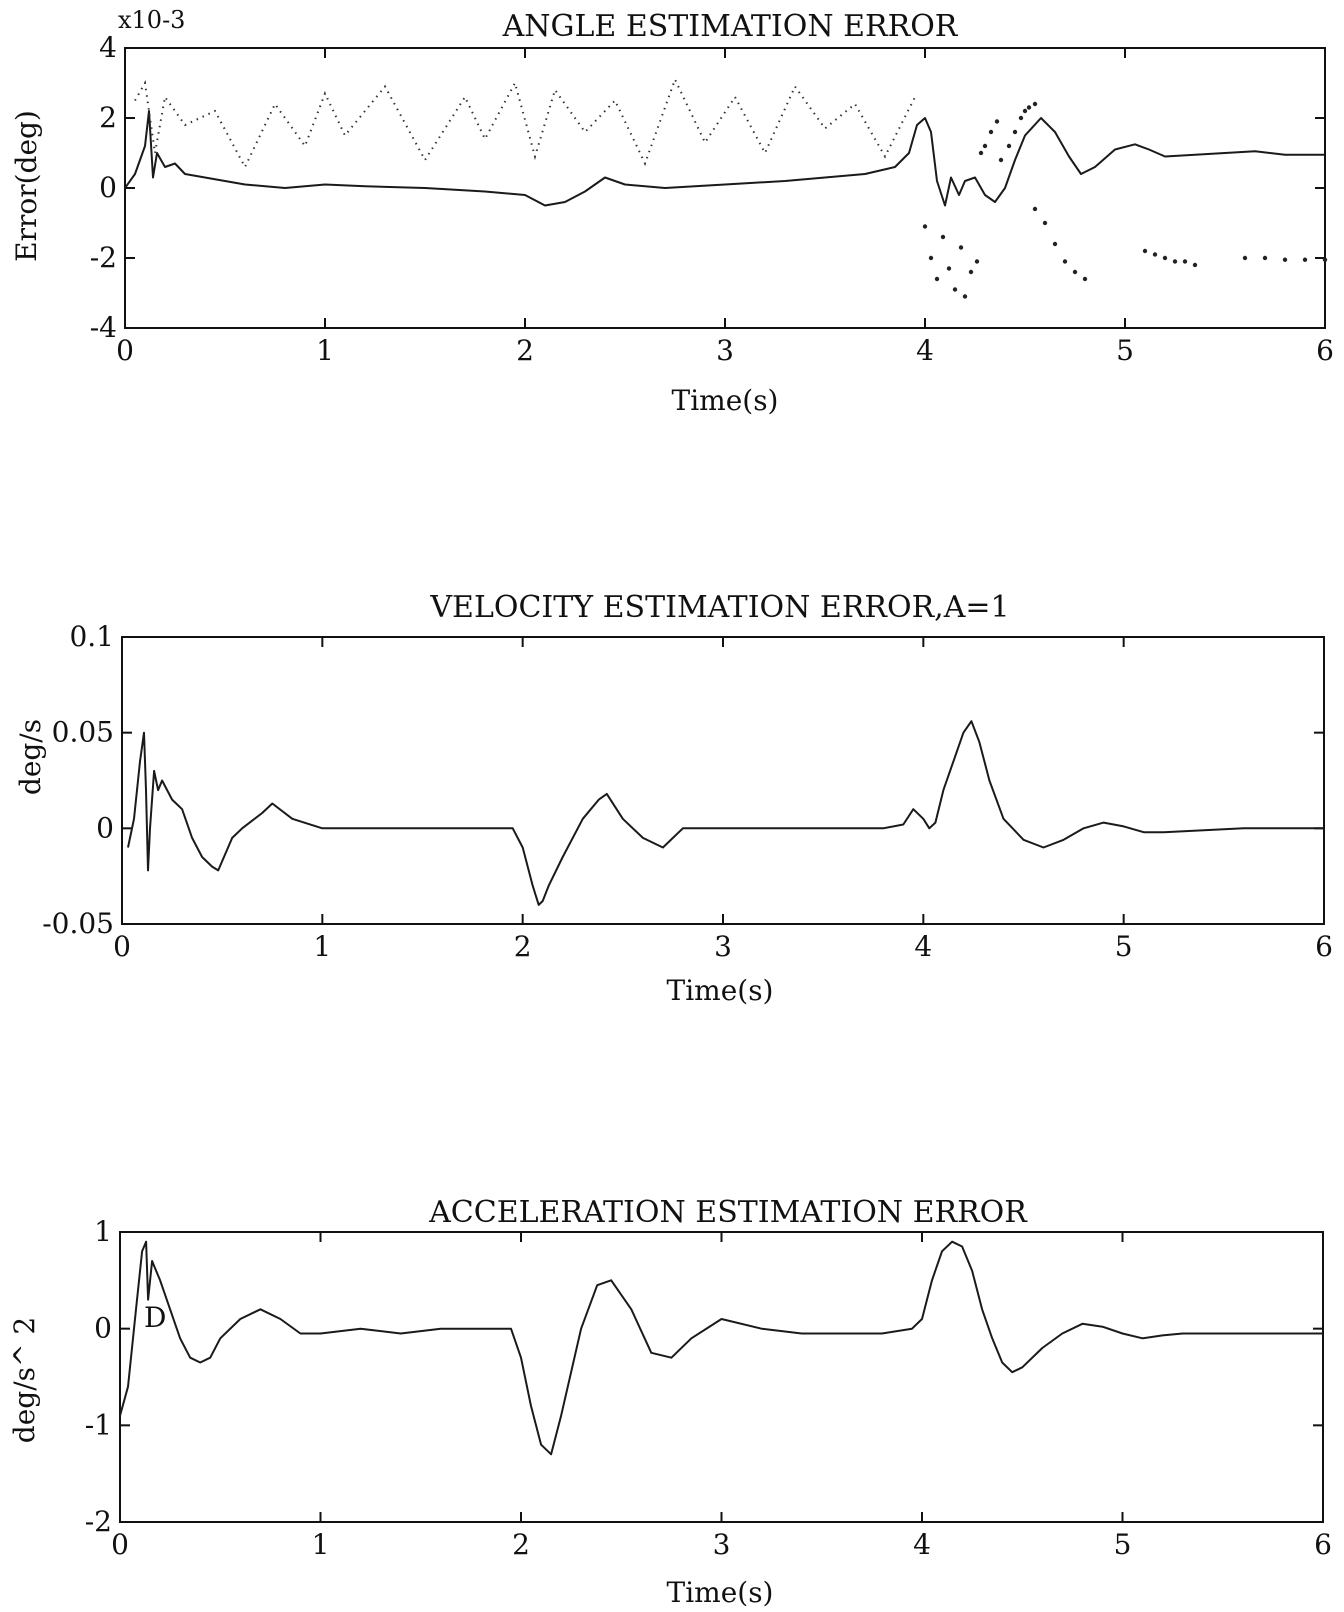  I want to click on y-tick-label: 0.1, so click(91, 636).